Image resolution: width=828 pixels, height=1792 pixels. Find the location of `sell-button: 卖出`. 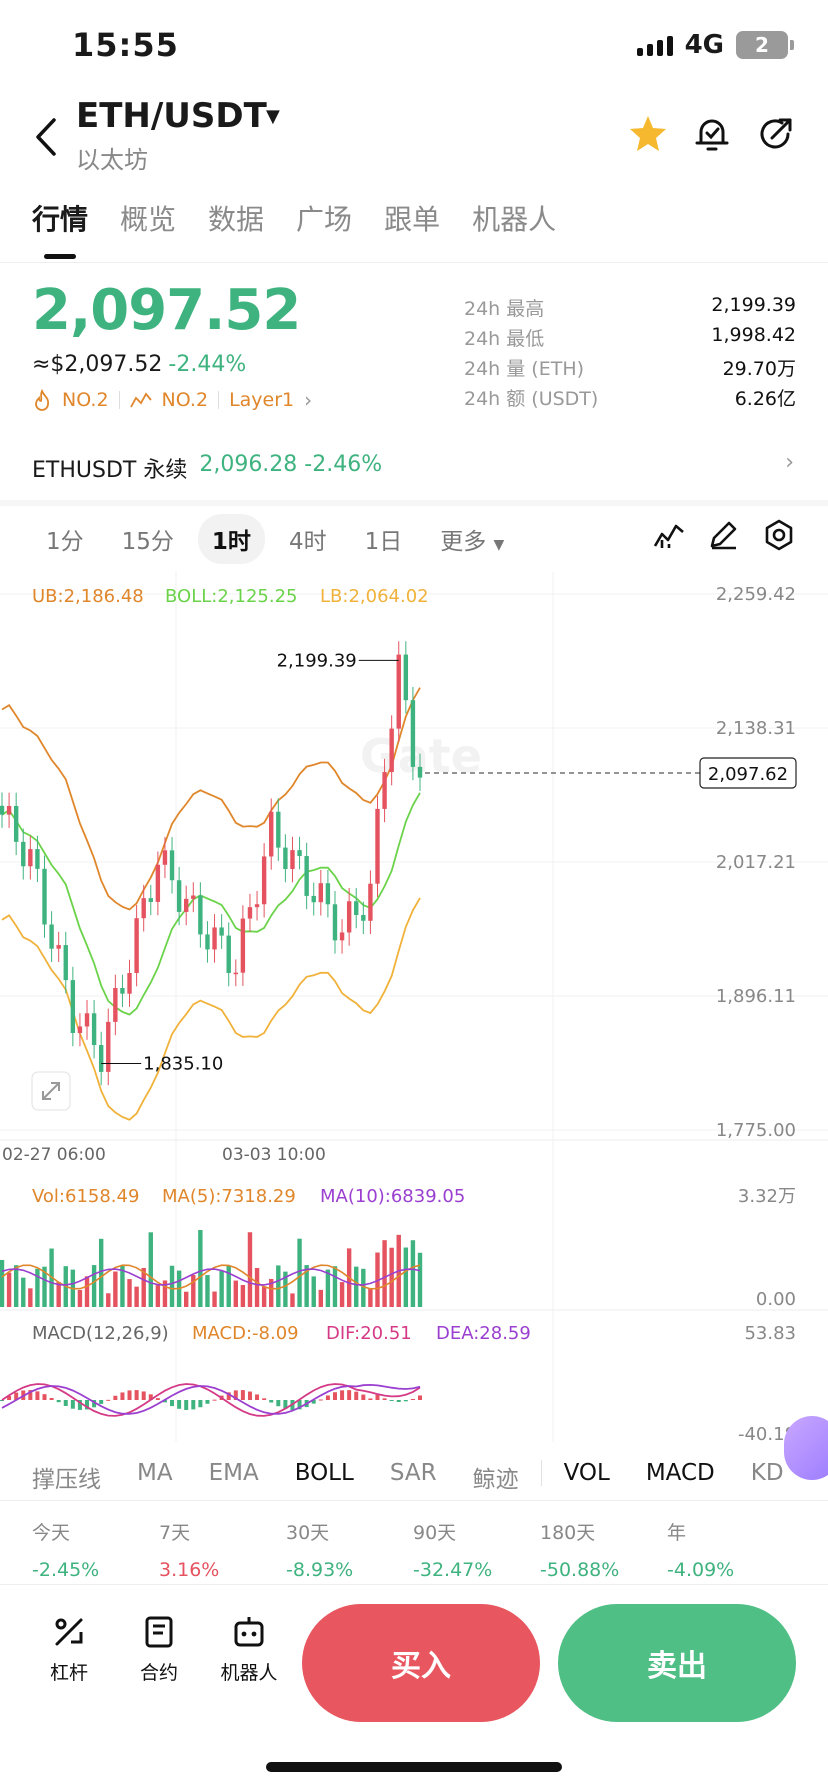

sell-button: 卖出 is located at coordinates (677, 1663).